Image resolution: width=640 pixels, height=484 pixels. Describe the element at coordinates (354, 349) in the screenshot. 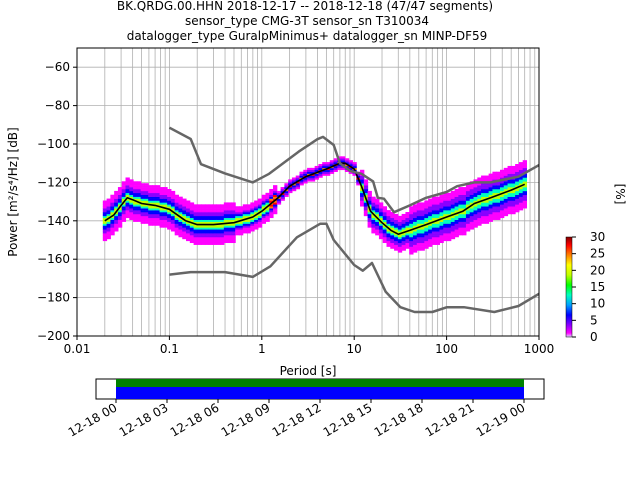

I see `x-tick-label: 10` at that location.